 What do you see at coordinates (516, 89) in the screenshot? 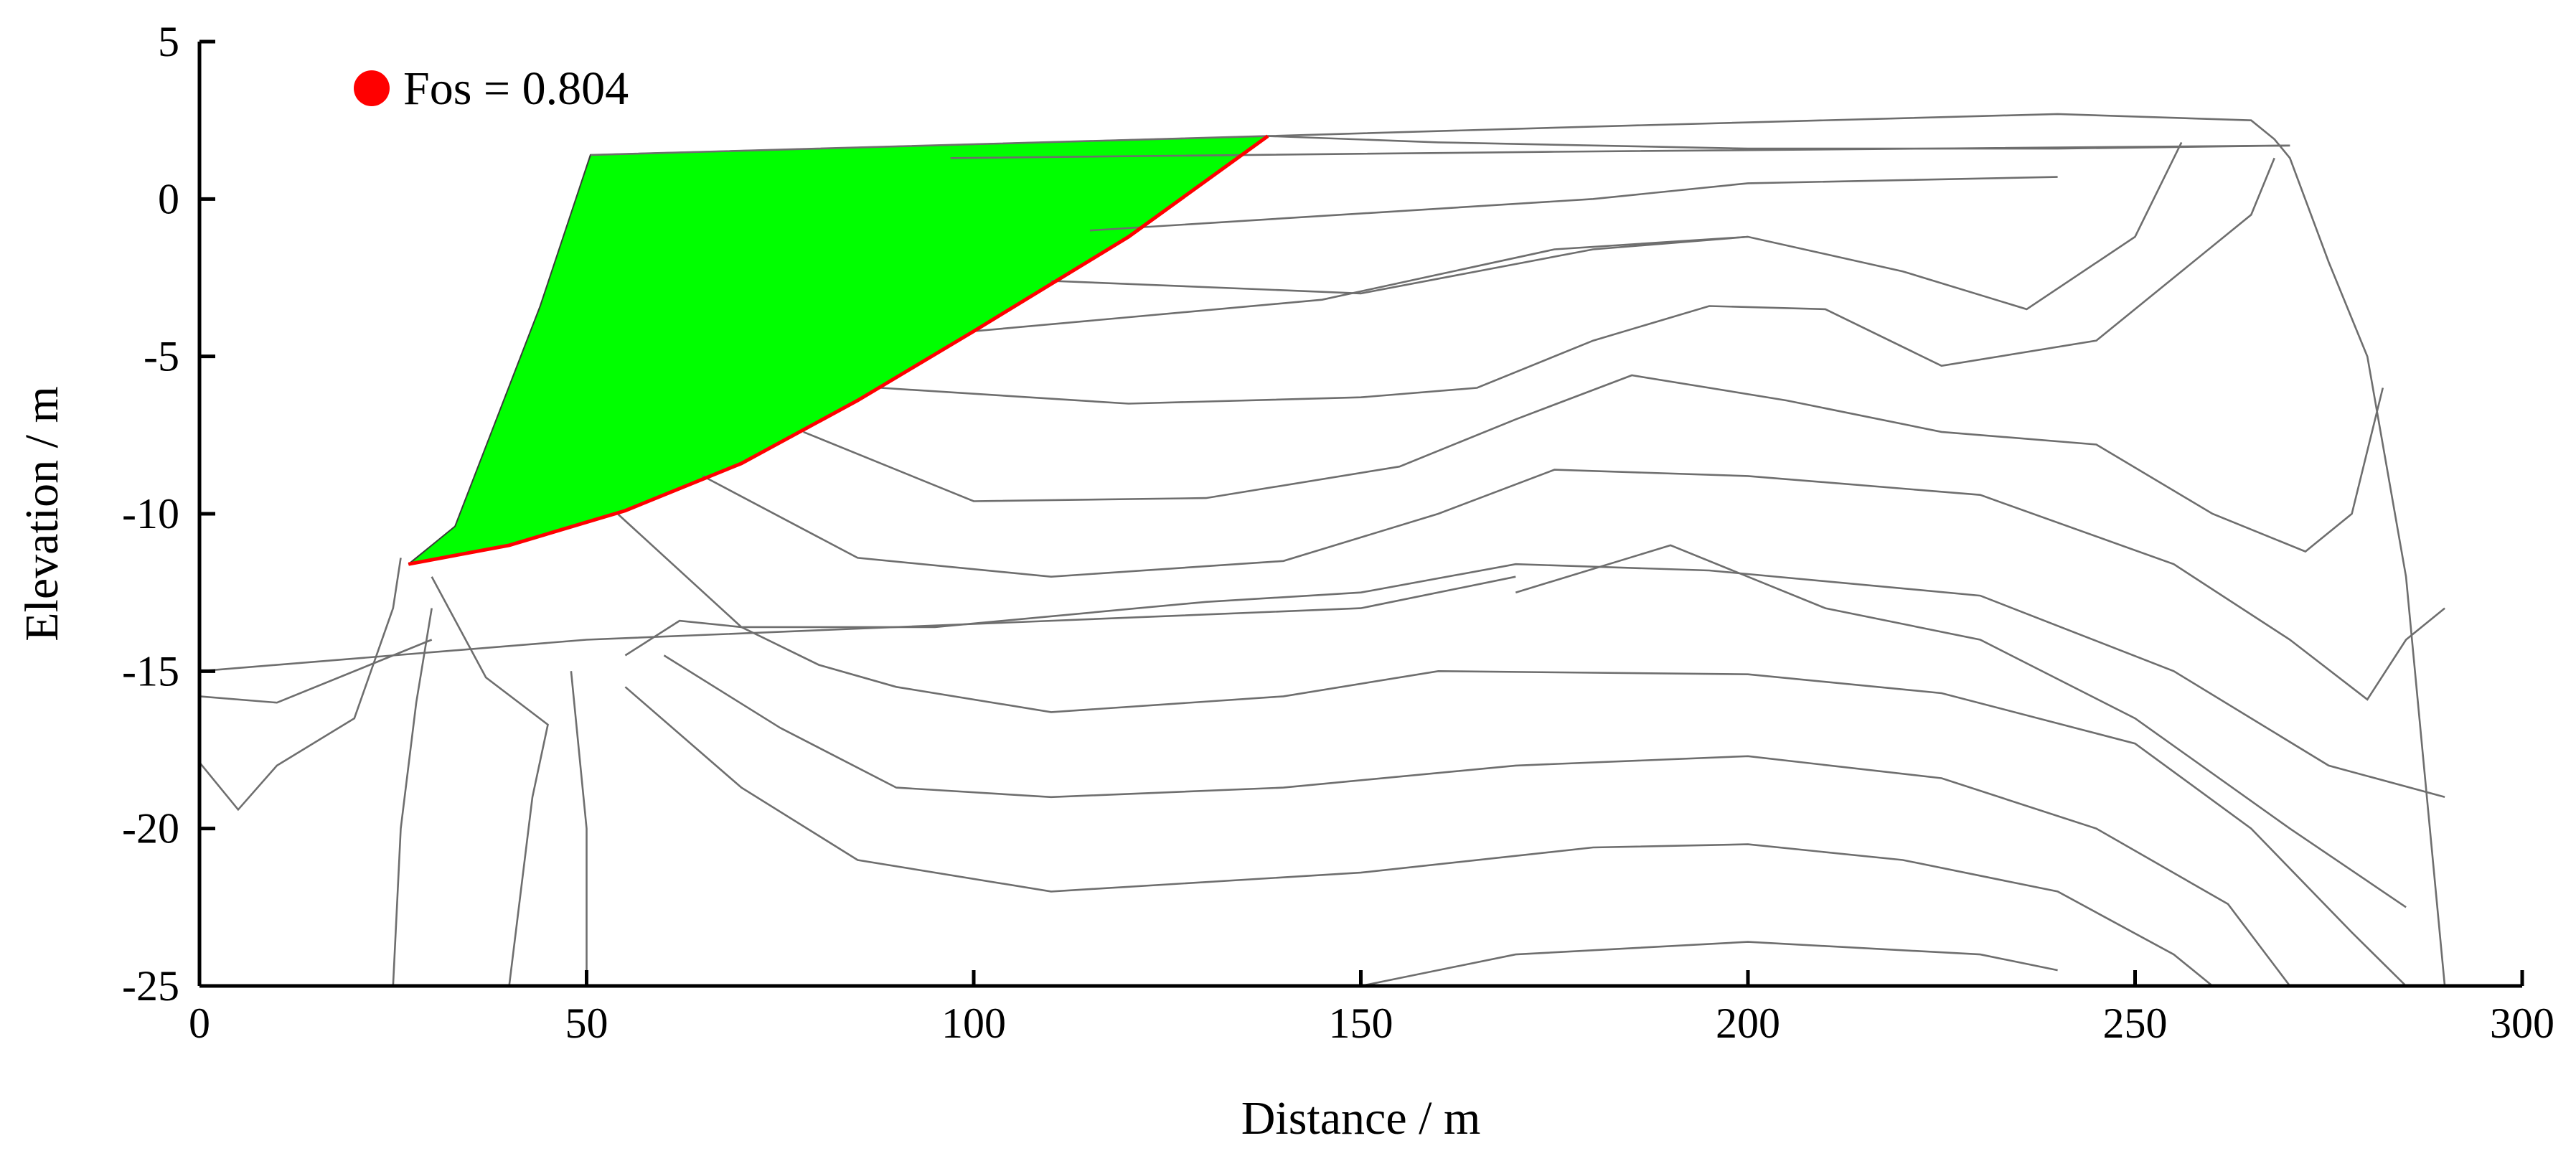
I see `legend-label: Fos = 0.804` at bounding box center [516, 89].